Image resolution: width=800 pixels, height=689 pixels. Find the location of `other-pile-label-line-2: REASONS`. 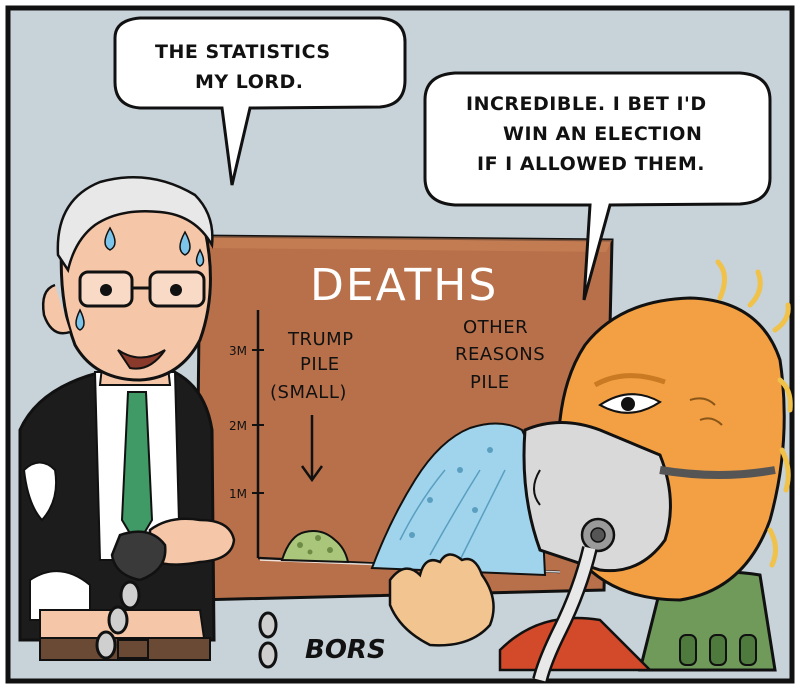

other-pile-label-line-2: REASONS is located at coordinates (500, 354).